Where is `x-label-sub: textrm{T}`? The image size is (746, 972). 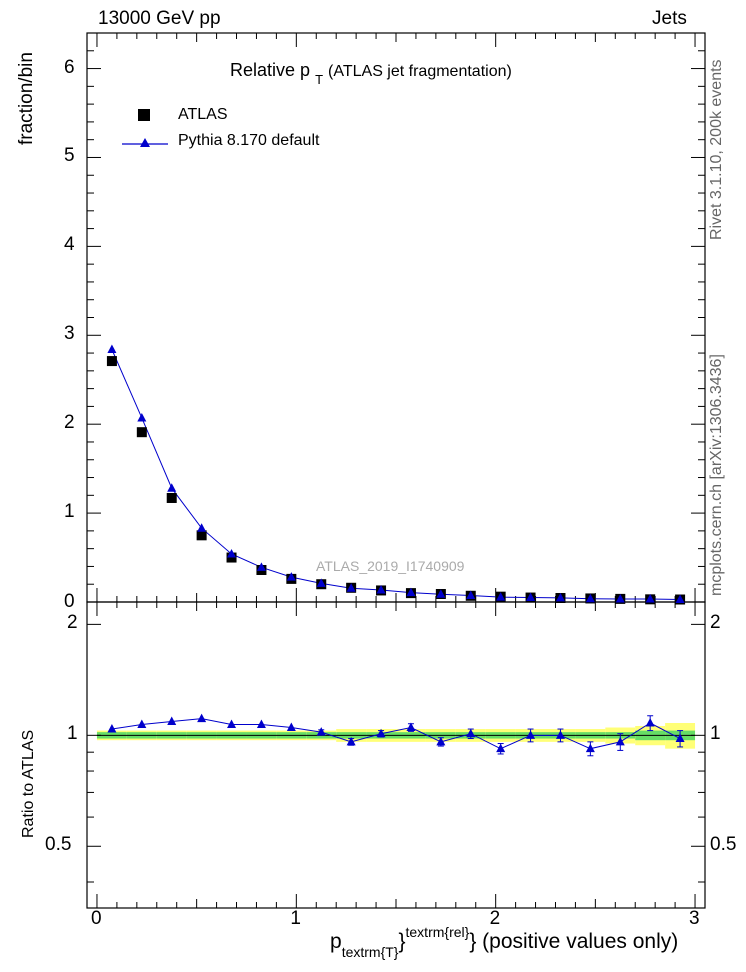
x-label-sub: textrm{T} is located at coordinates (370, 952).